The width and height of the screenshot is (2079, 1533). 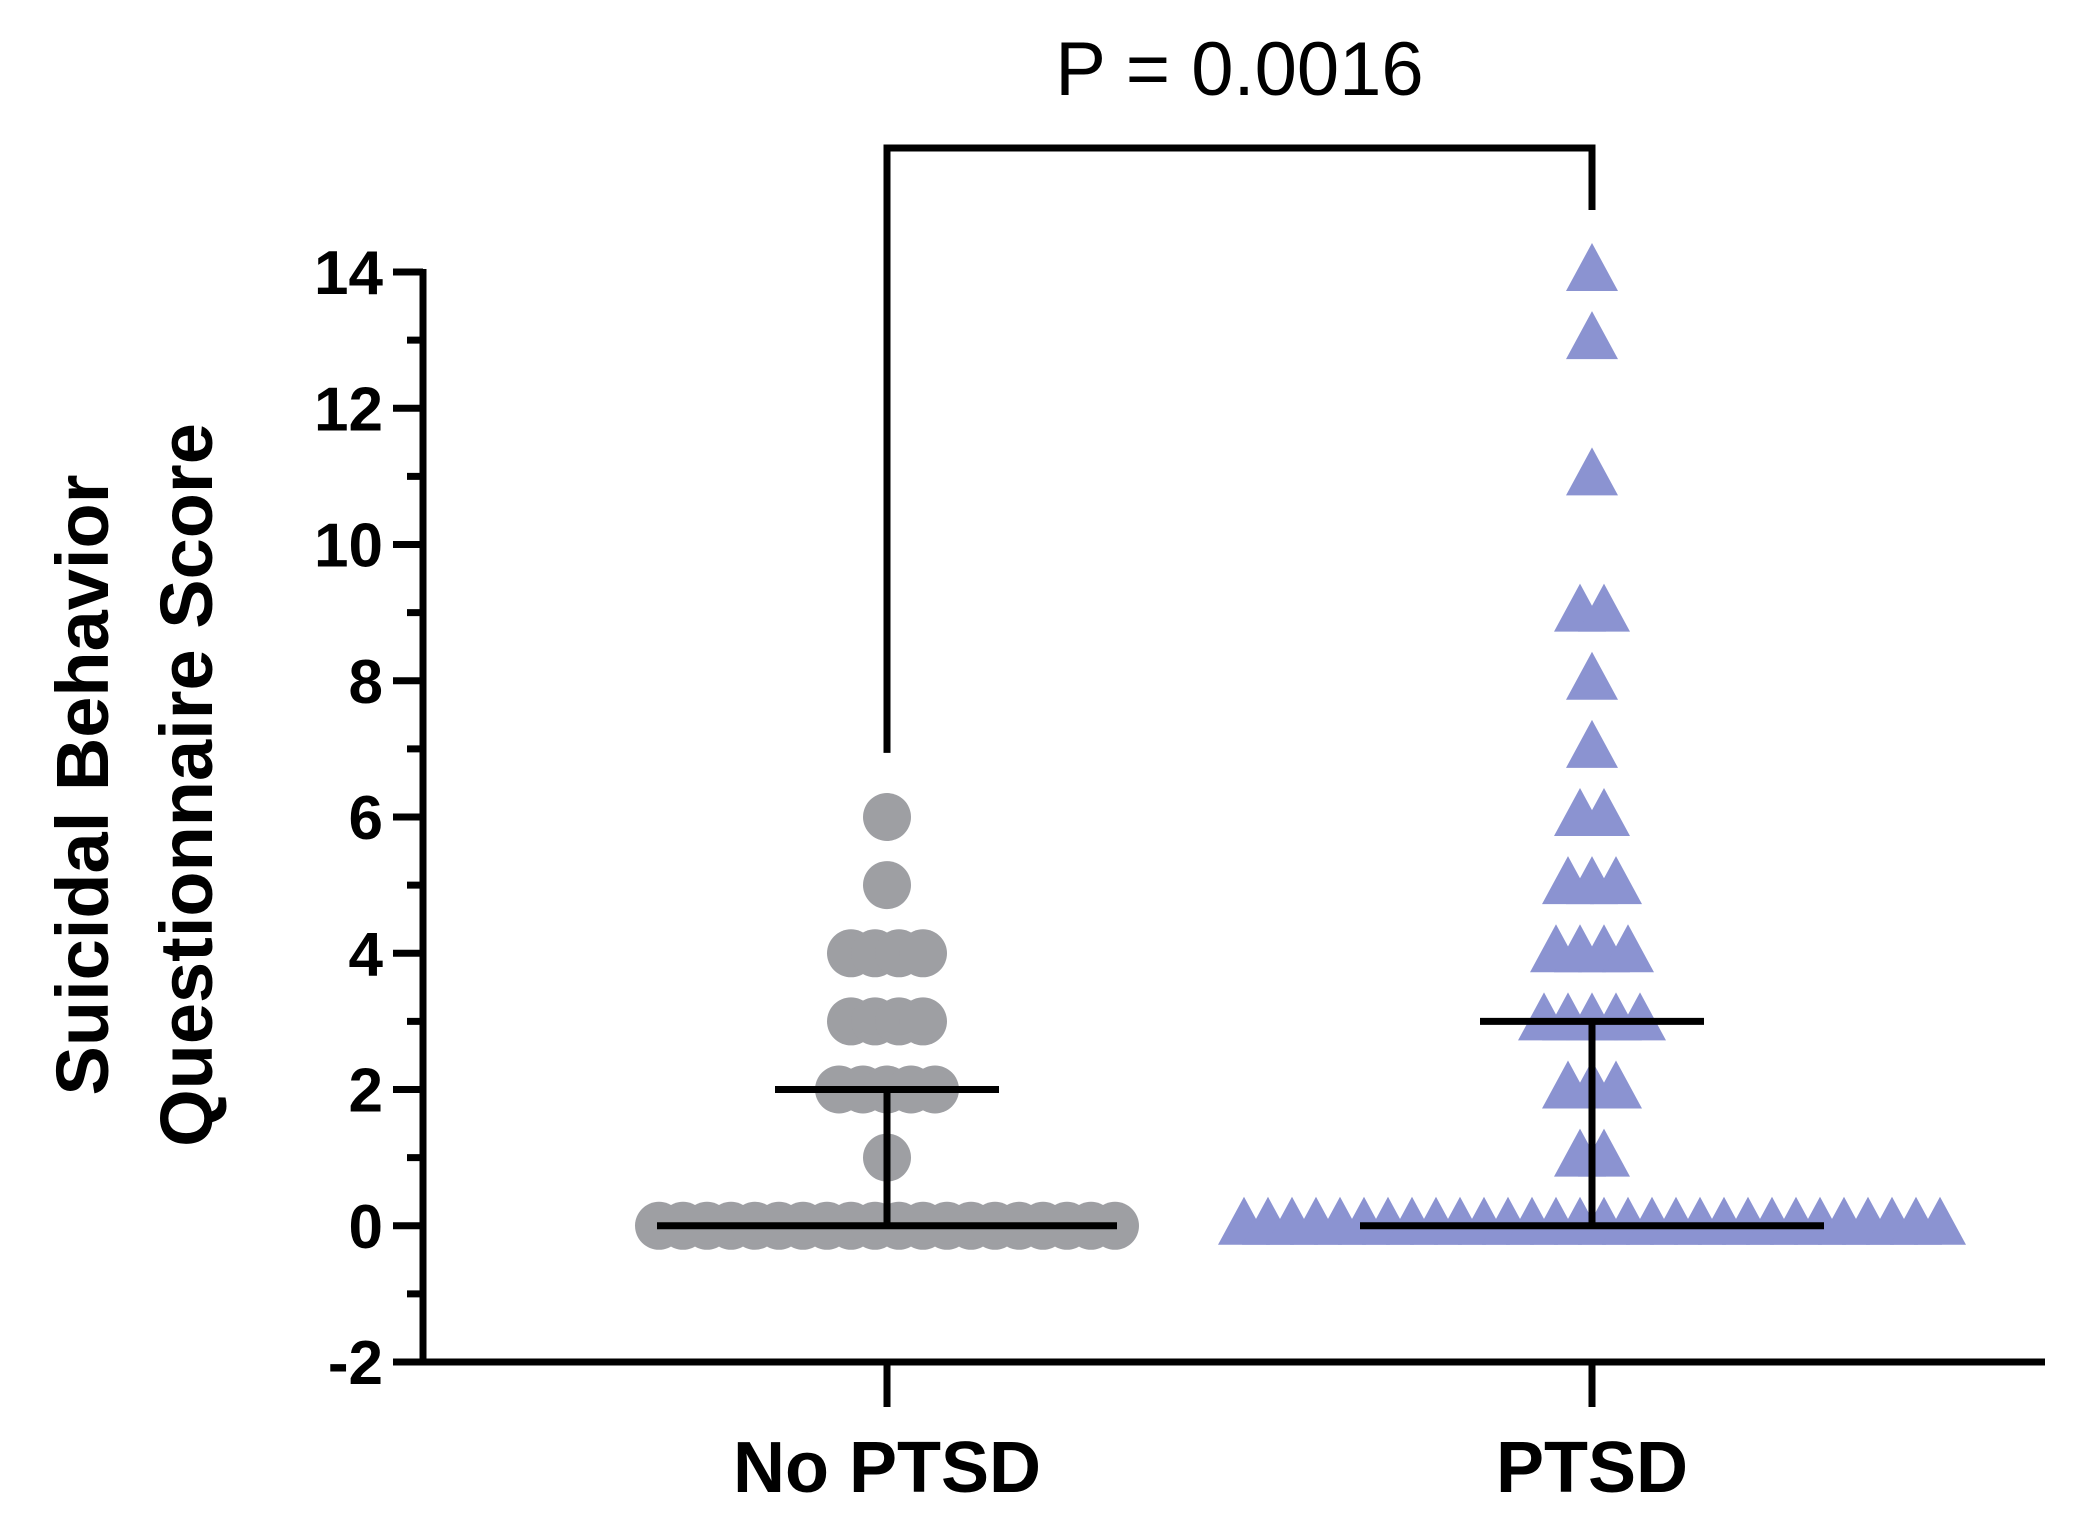 What do you see at coordinates (366, 1227) in the screenshot?
I see `y-tick-label: 0` at bounding box center [366, 1227].